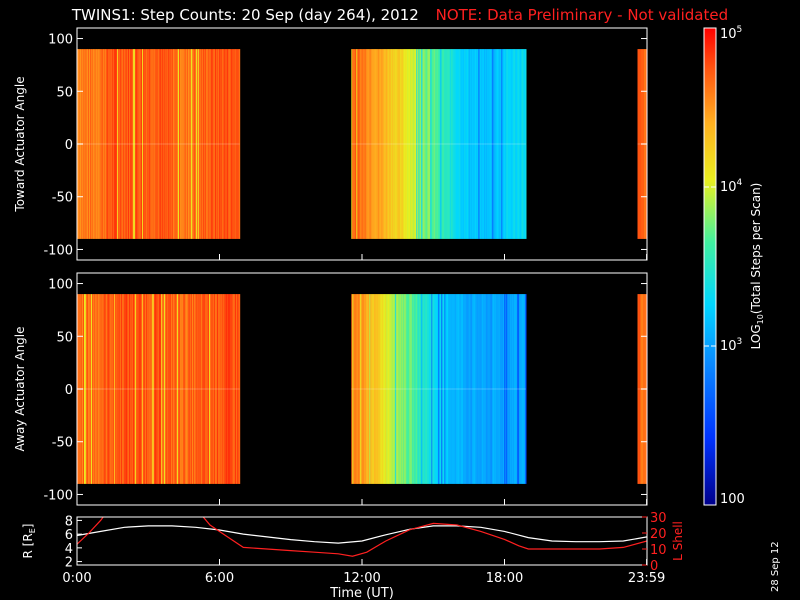  Describe the element at coordinates (64, 337) in the screenshot. I see `ytick-label: 50` at that location.